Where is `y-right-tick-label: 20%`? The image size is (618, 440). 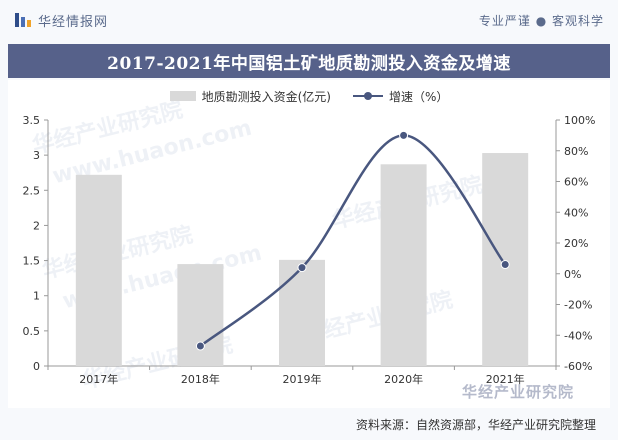
y-right-tick-label: 20% is located at coordinates (576, 243).